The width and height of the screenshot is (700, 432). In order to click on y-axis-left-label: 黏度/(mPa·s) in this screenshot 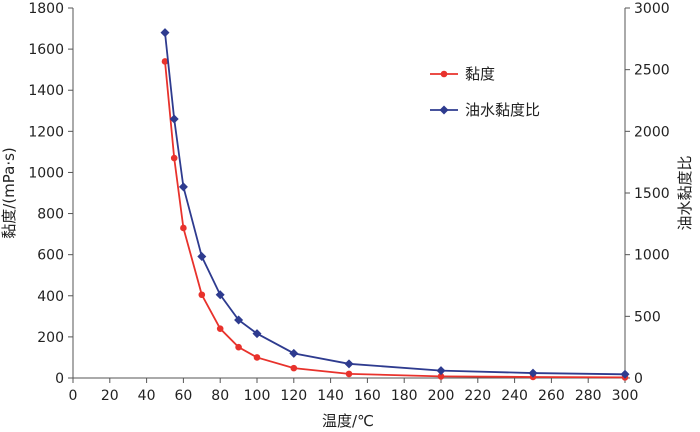, I will do `click(9, 193)`.